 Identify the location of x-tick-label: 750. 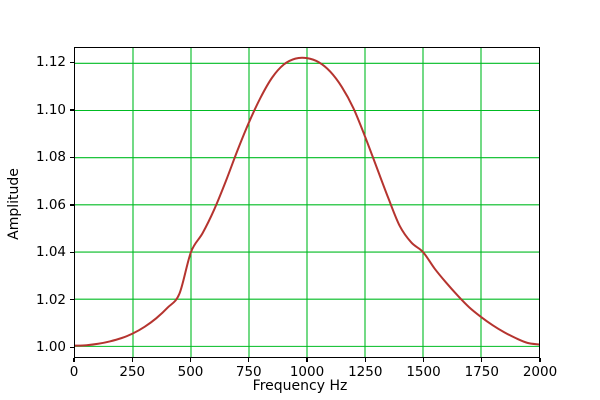
(248, 372).